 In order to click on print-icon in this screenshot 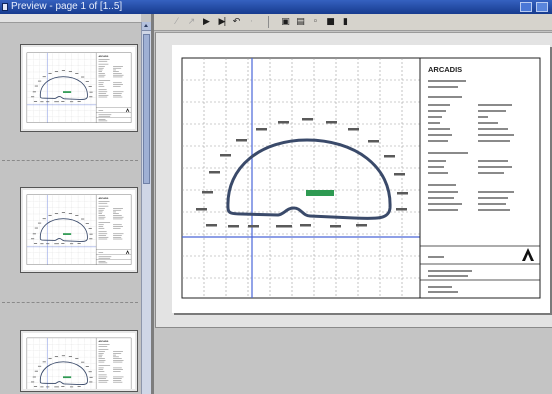, I will do `click(285, 22)`.